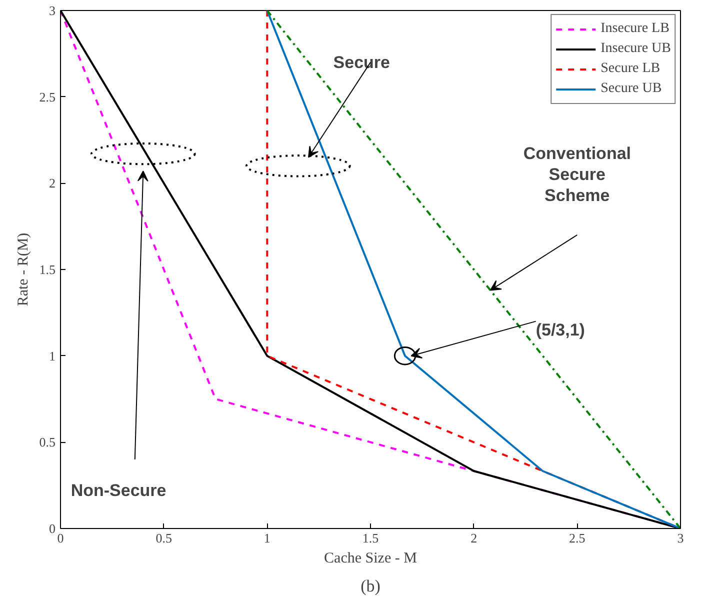 The width and height of the screenshot is (704, 612). I want to click on x-tick-label: 0.5, so click(164, 538).